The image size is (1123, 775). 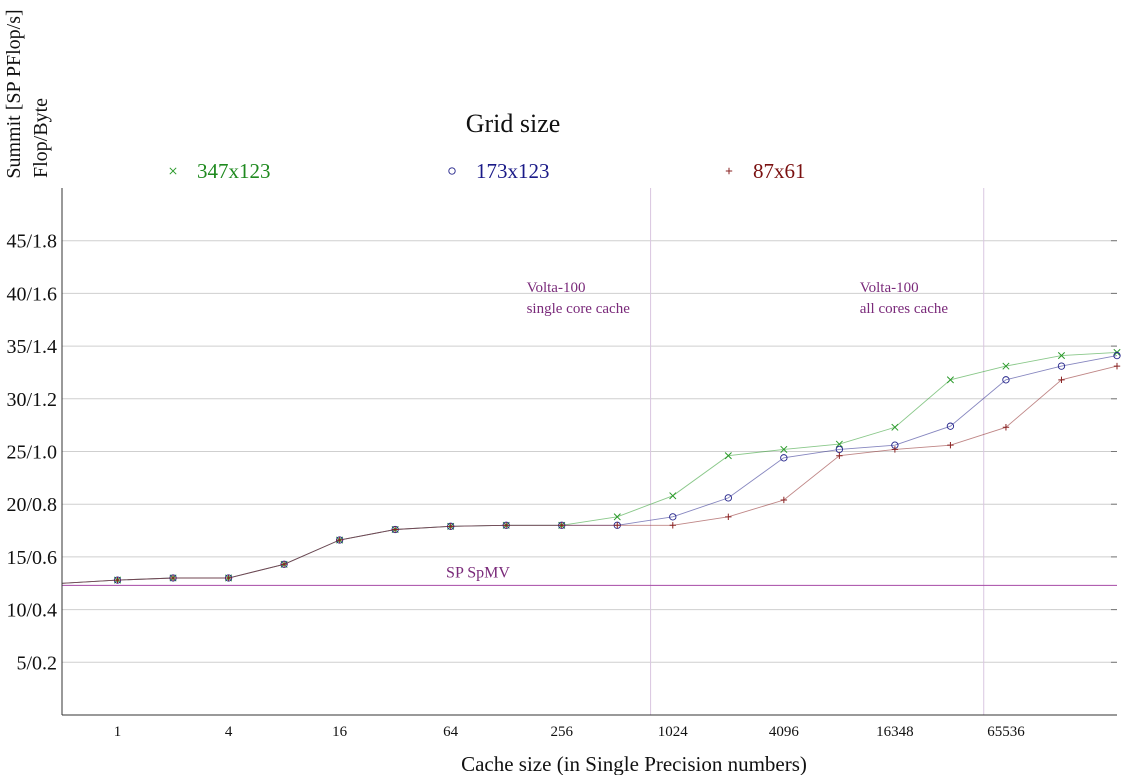 What do you see at coordinates (673, 732) in the screenshot?
I see `x-tick-label: 1024` at bounding box center [673, 732].